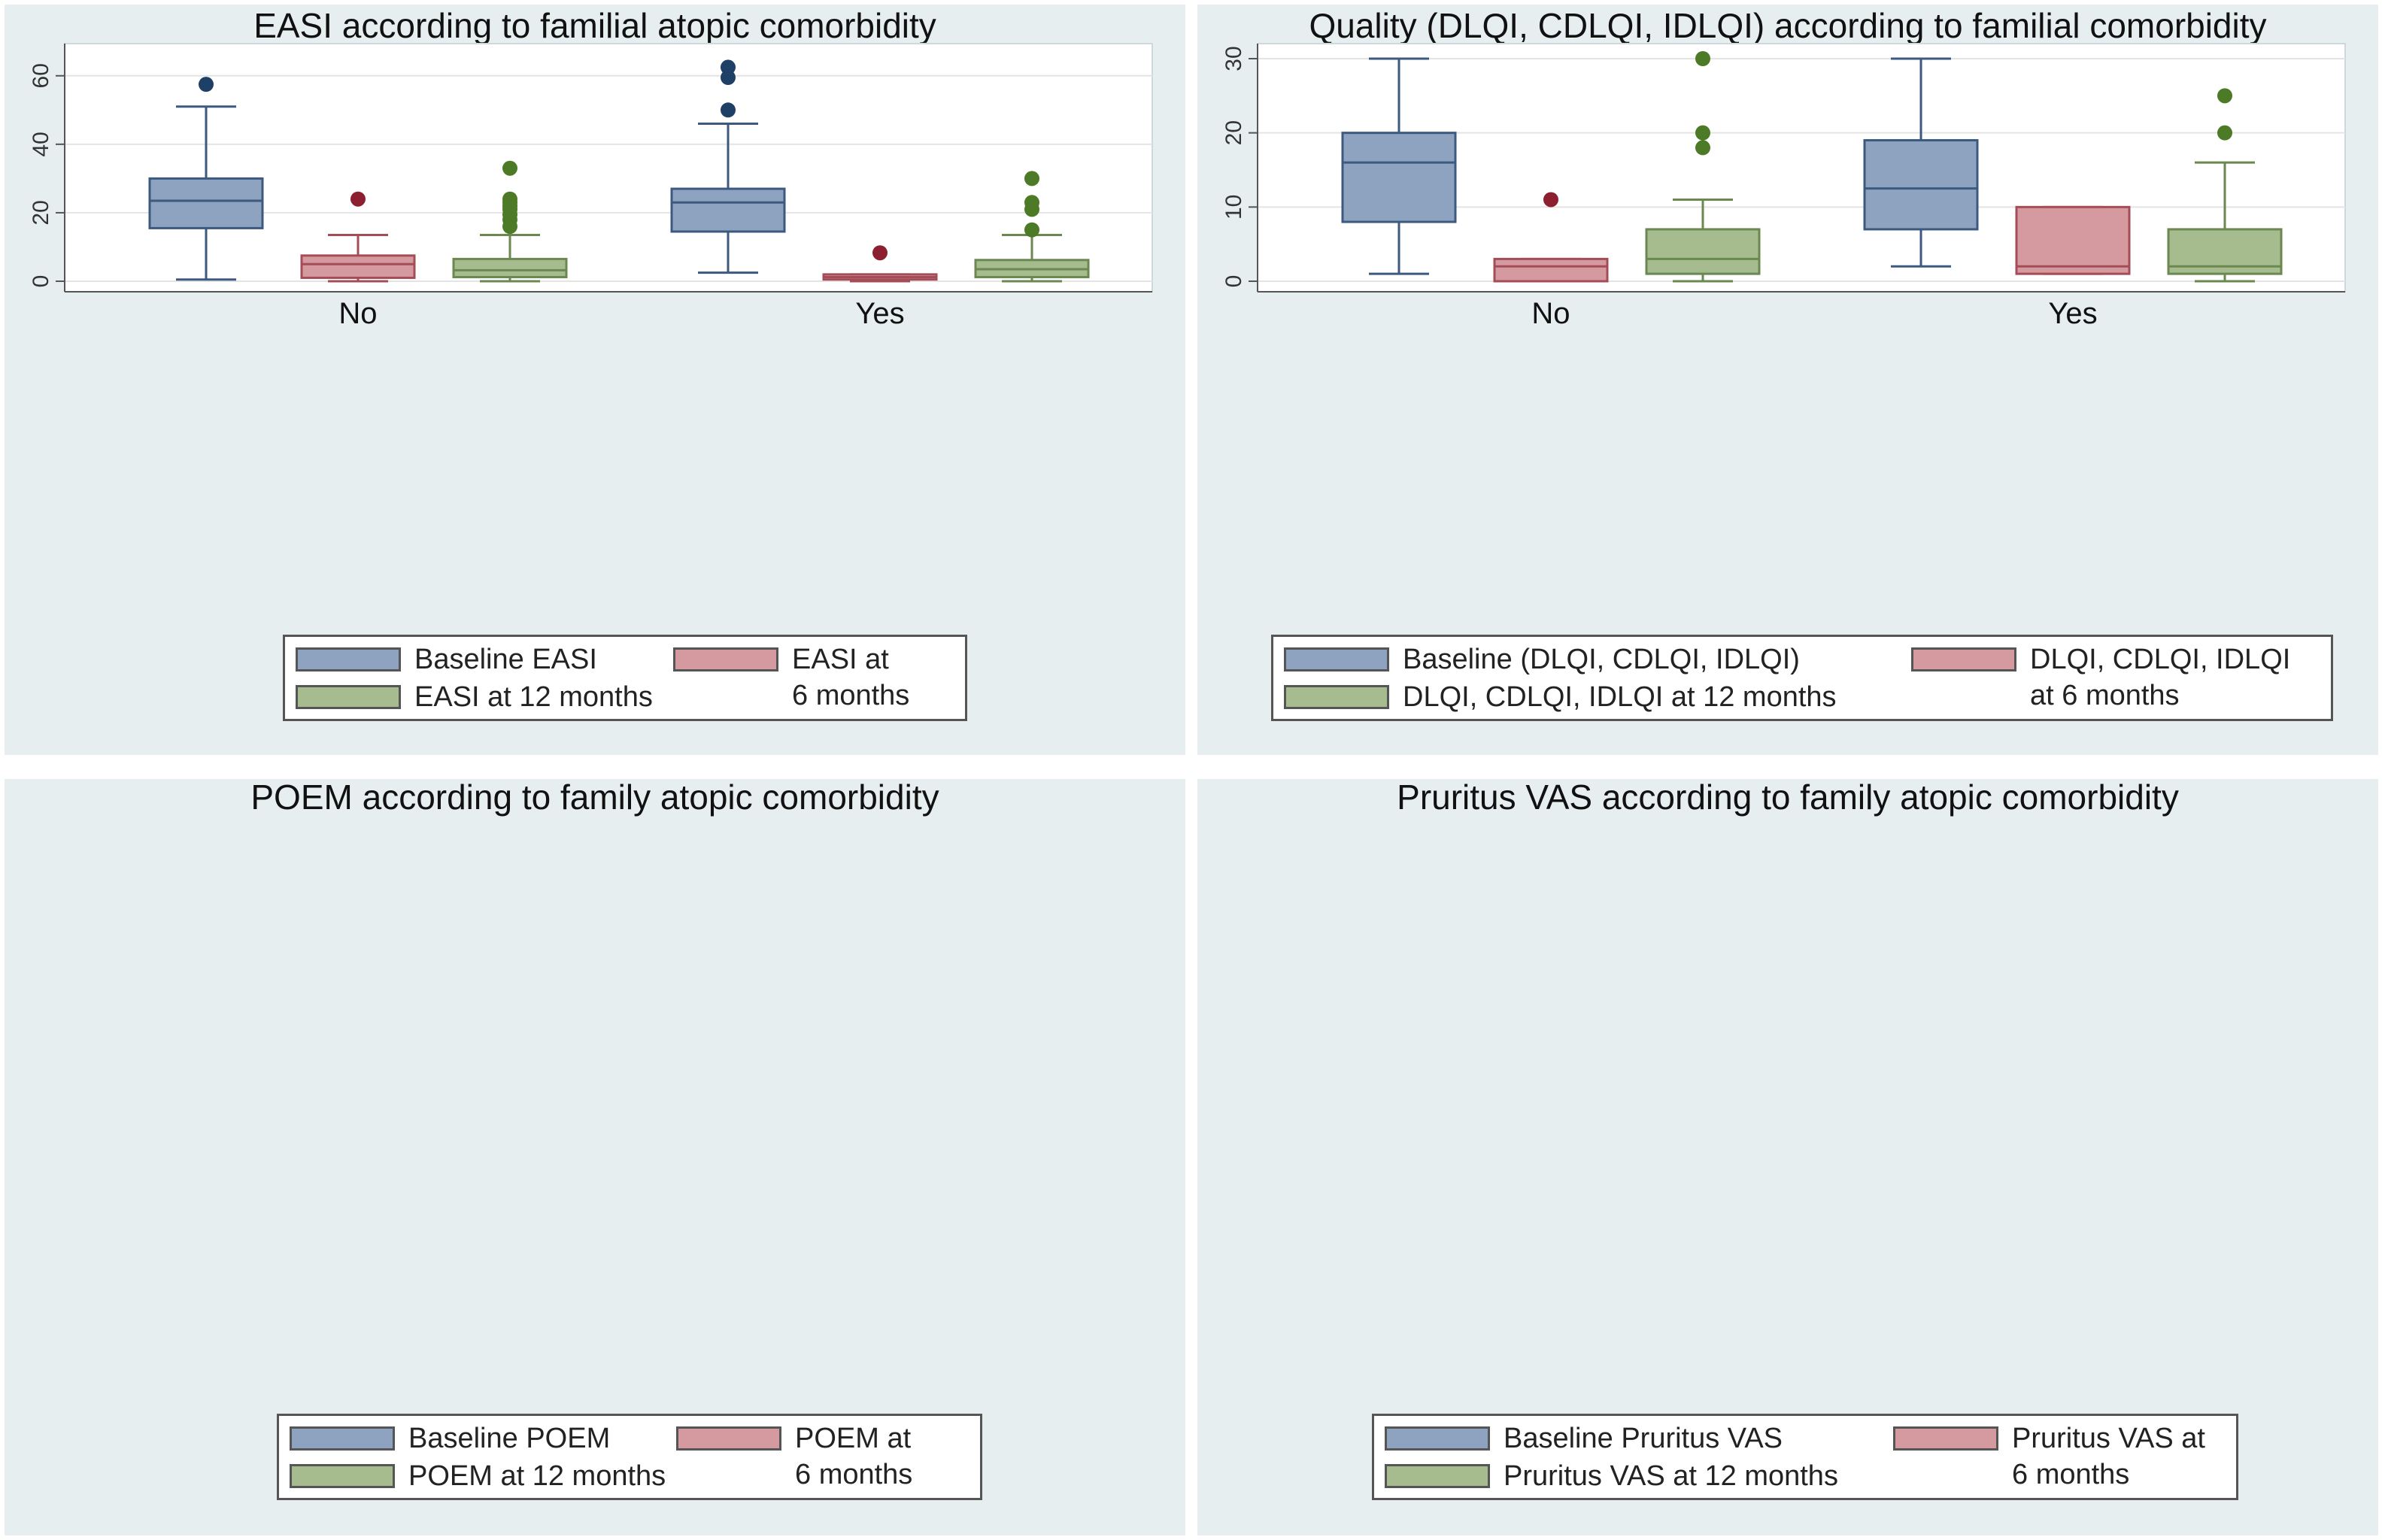 The height and width of the screenshot is (1540, 2382). I want to click on legend-label-6-months: EASI at 6 months, so click(851, 677).